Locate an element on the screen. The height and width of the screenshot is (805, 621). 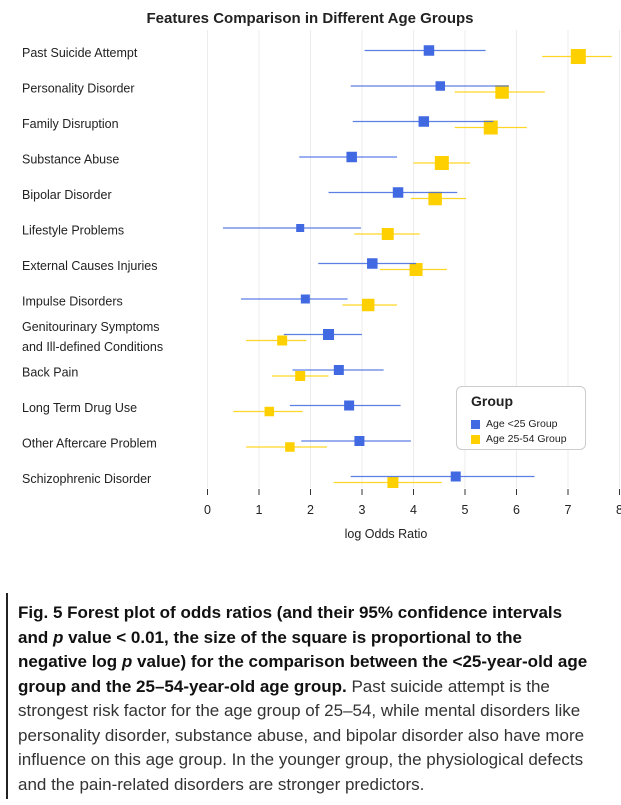
category-label: Personality Disorder is located at coordinates (78, 89).